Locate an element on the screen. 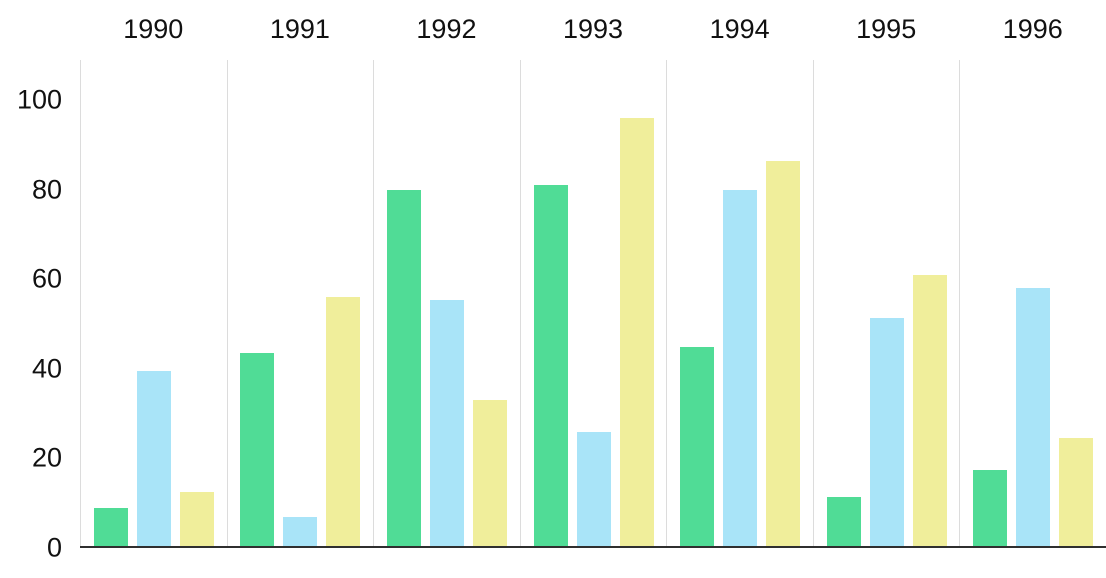 This screenshot has width=1106, height=578. y-tick-label: 0 is located at coordinates (54, 547).